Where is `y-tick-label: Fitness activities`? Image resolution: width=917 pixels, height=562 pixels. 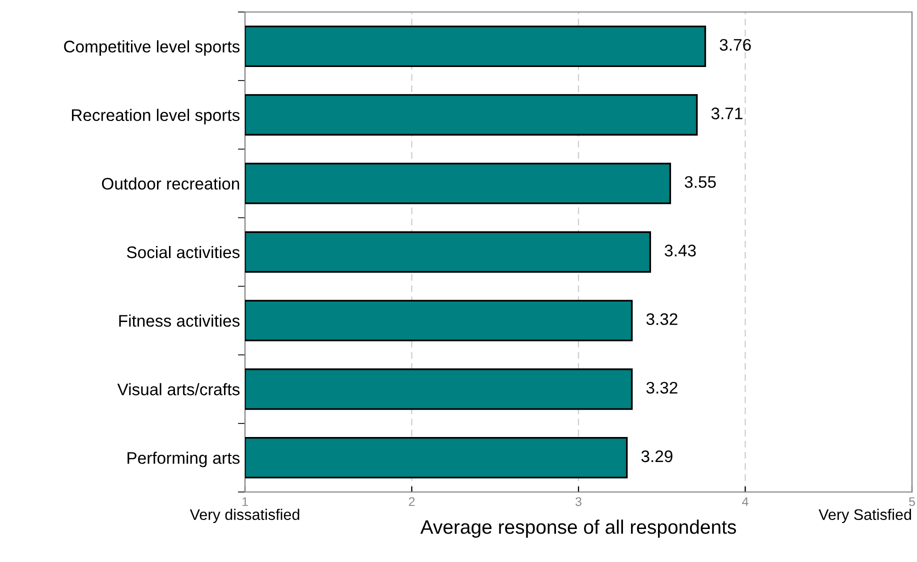
y-tick-label: Fitness activities is located at coordinates (179, 320).